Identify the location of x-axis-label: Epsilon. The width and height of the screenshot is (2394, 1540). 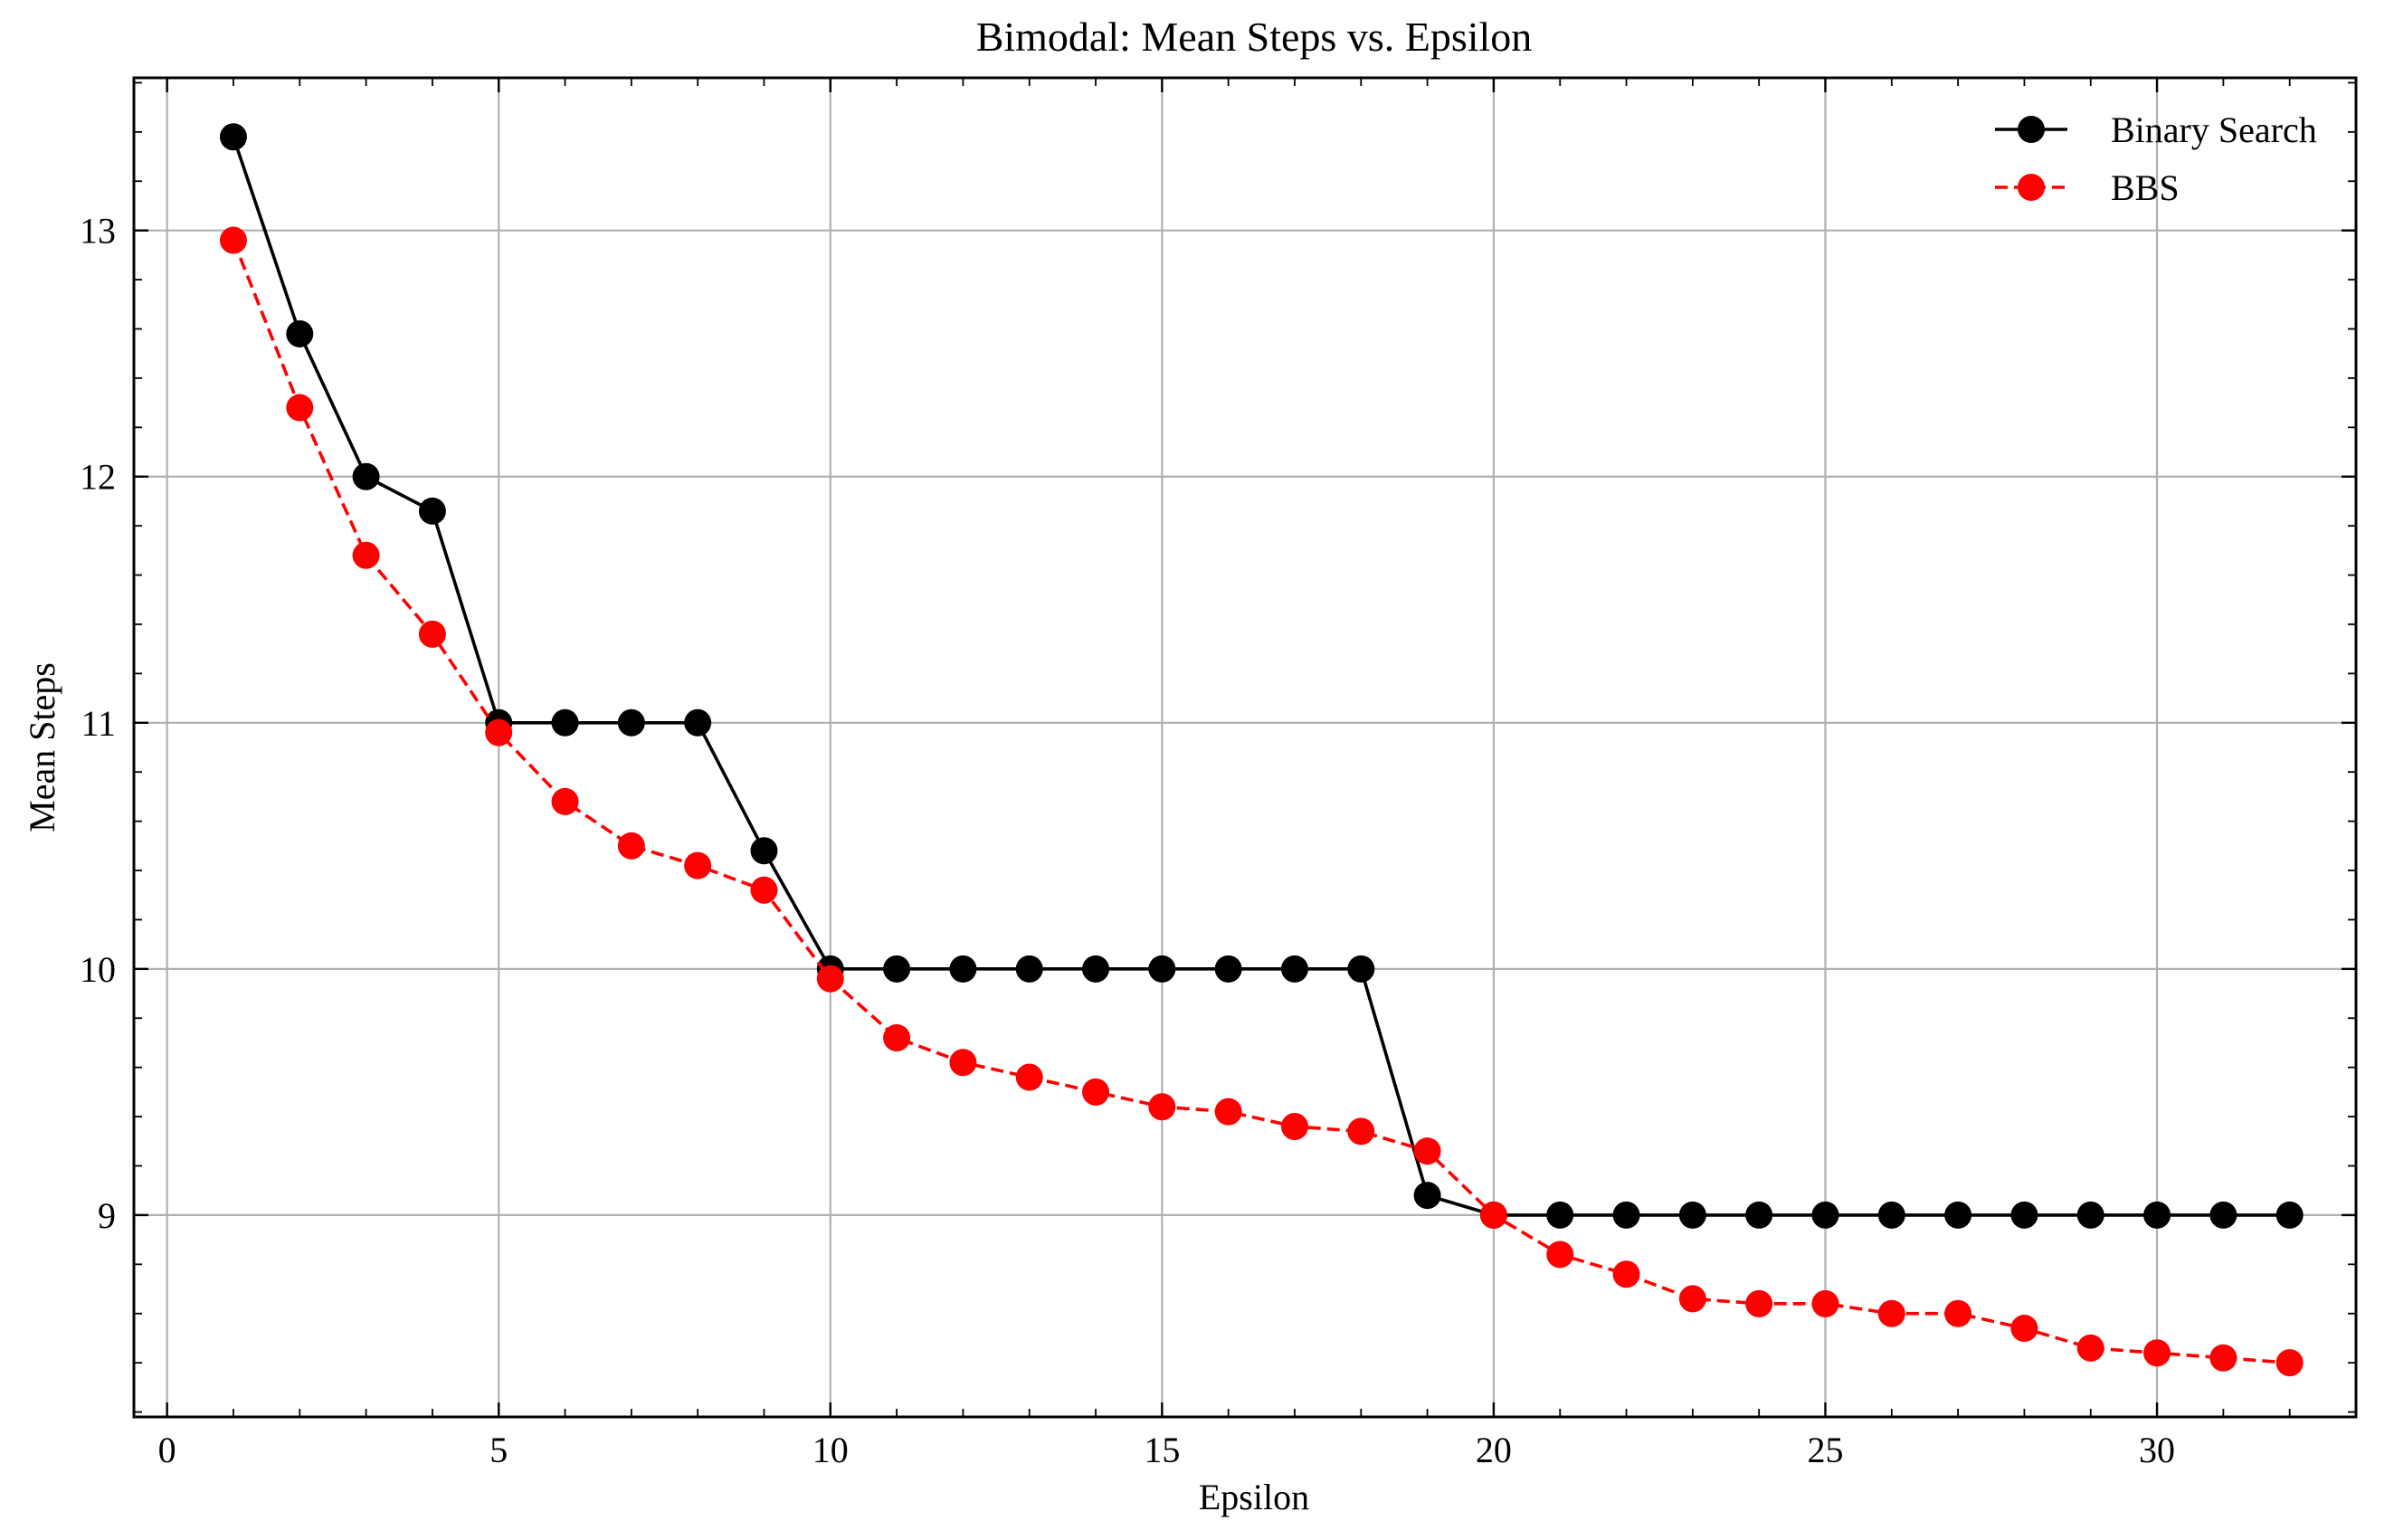
(1254, 1497).